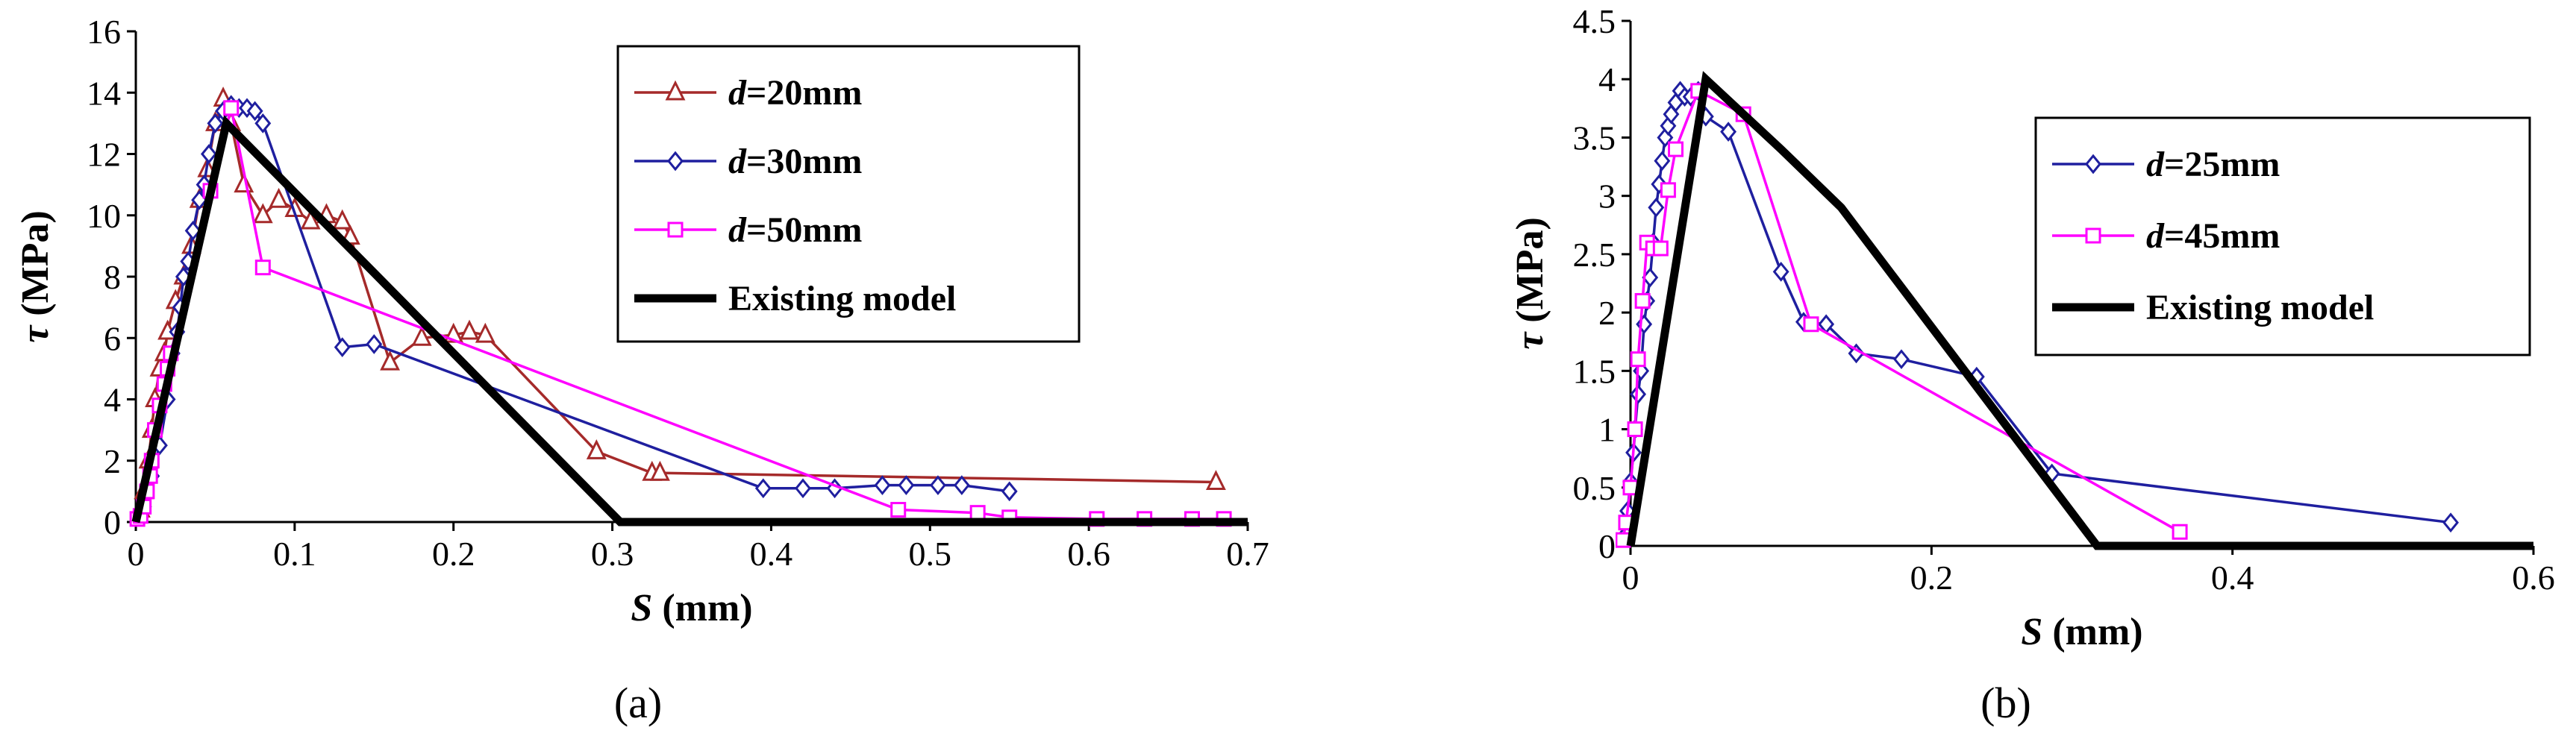 Image resolution: width=2576 pixels, height=745 pixels. What do you see at coordinates (804, 93) in the screenshot?
I see `legend-label-rest: =20mm` at bounding box center [804, 93].